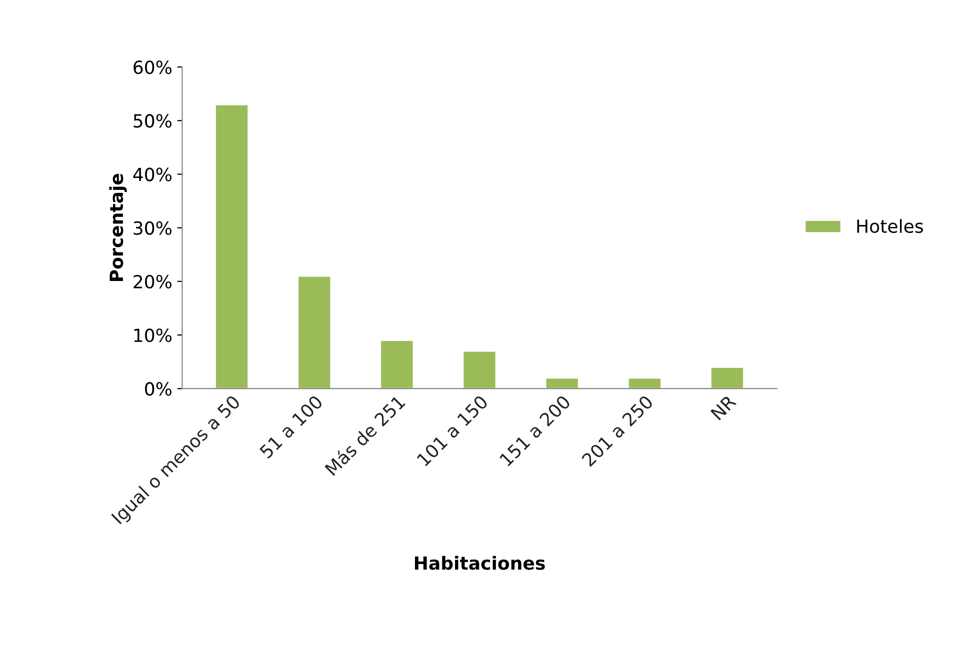 Image resolution: width=959 pixels, height=670 pixels. What do you see at coordinates (890, 226) in the screenshot?
I see `legend-label: Hoteles` at bounding box center [890, 226].